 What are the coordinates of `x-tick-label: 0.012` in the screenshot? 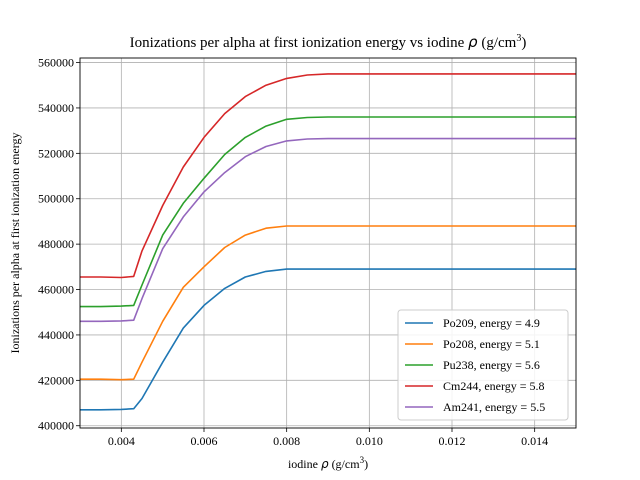 It's located at (452, 441).